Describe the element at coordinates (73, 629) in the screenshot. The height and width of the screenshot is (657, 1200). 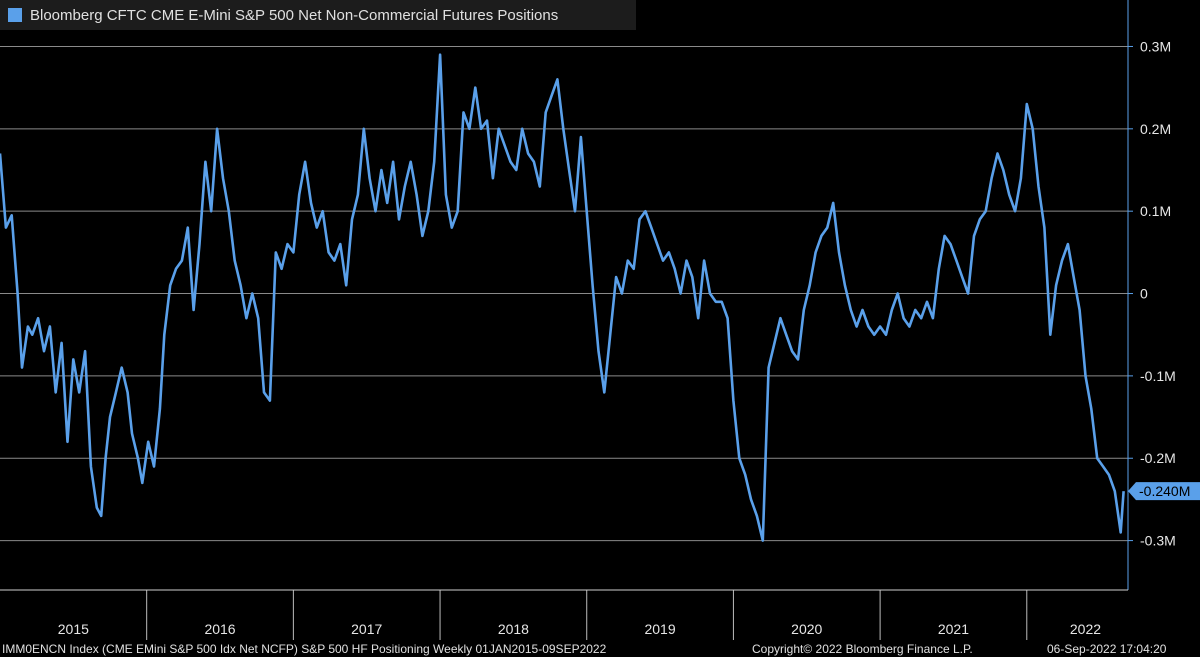
I see `x-tick-label: 2015` at that location.